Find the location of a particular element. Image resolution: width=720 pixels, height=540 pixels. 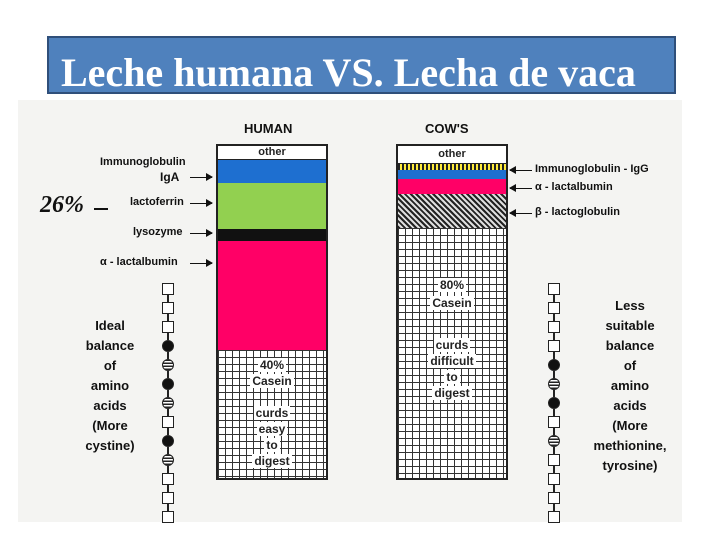

cow-curds-3: to is located at coordinates (452, 377).